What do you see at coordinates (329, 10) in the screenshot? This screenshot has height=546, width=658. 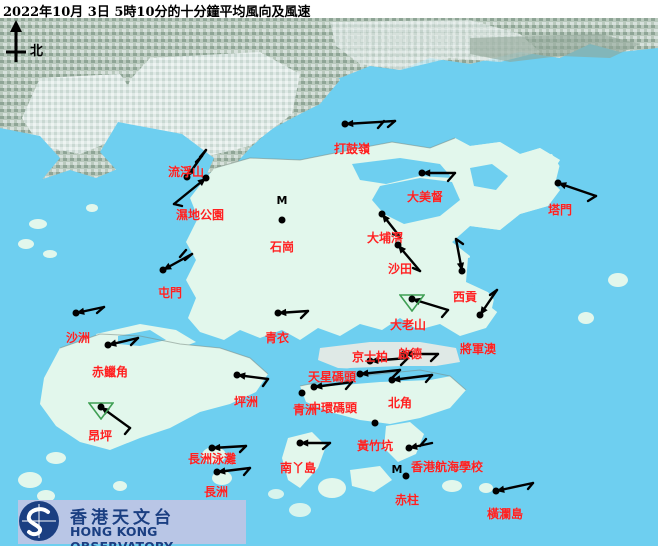 I see `title-bar: 2022年10月 3日 5時10分的十分鐘平均風向及風速` at bounding box center [329, 10].